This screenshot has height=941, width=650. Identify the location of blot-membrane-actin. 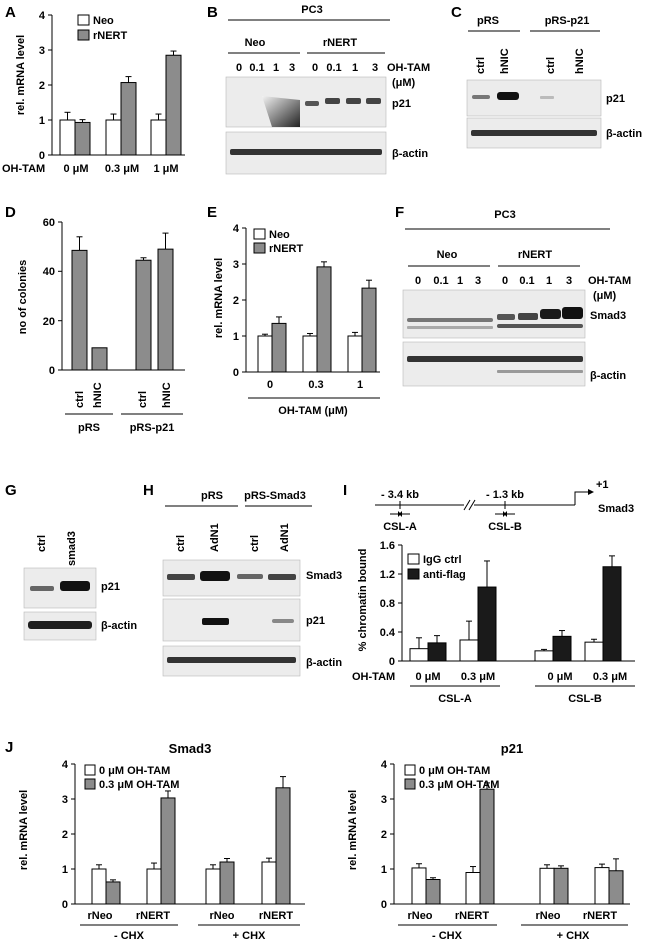
(494, 364).